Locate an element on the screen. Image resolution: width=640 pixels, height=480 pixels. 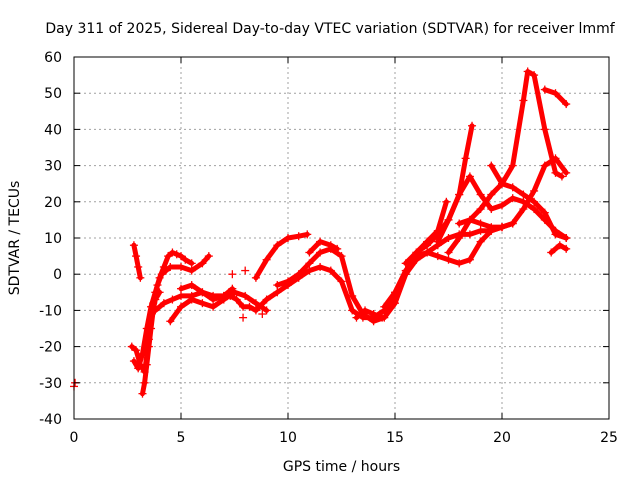
y-tick-label: 20 is located at coordinates (53, 203).